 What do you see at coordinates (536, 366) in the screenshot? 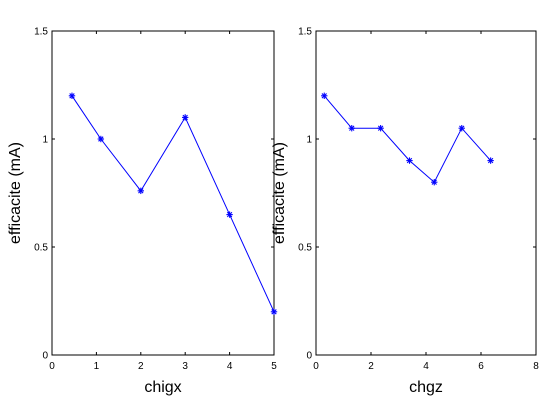
I see `x-tick-label: 8` at bounding box center [536, 366].